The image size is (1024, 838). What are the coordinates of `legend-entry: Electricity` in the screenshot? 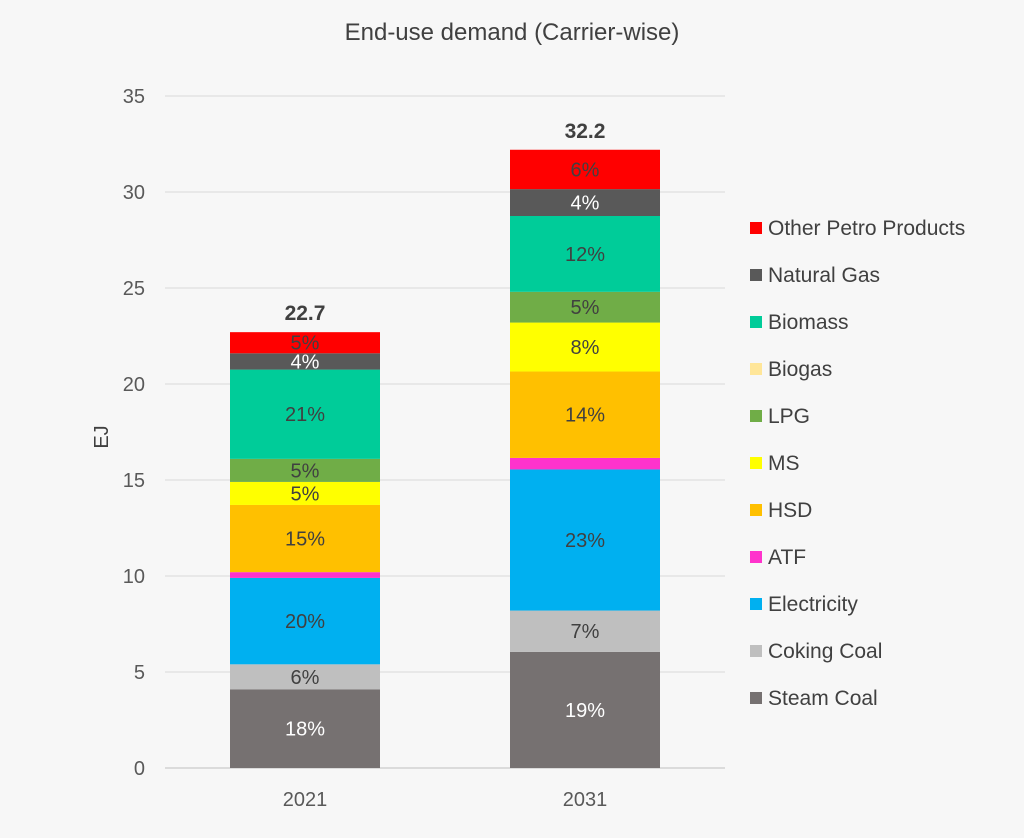 It's located at (813, 604).